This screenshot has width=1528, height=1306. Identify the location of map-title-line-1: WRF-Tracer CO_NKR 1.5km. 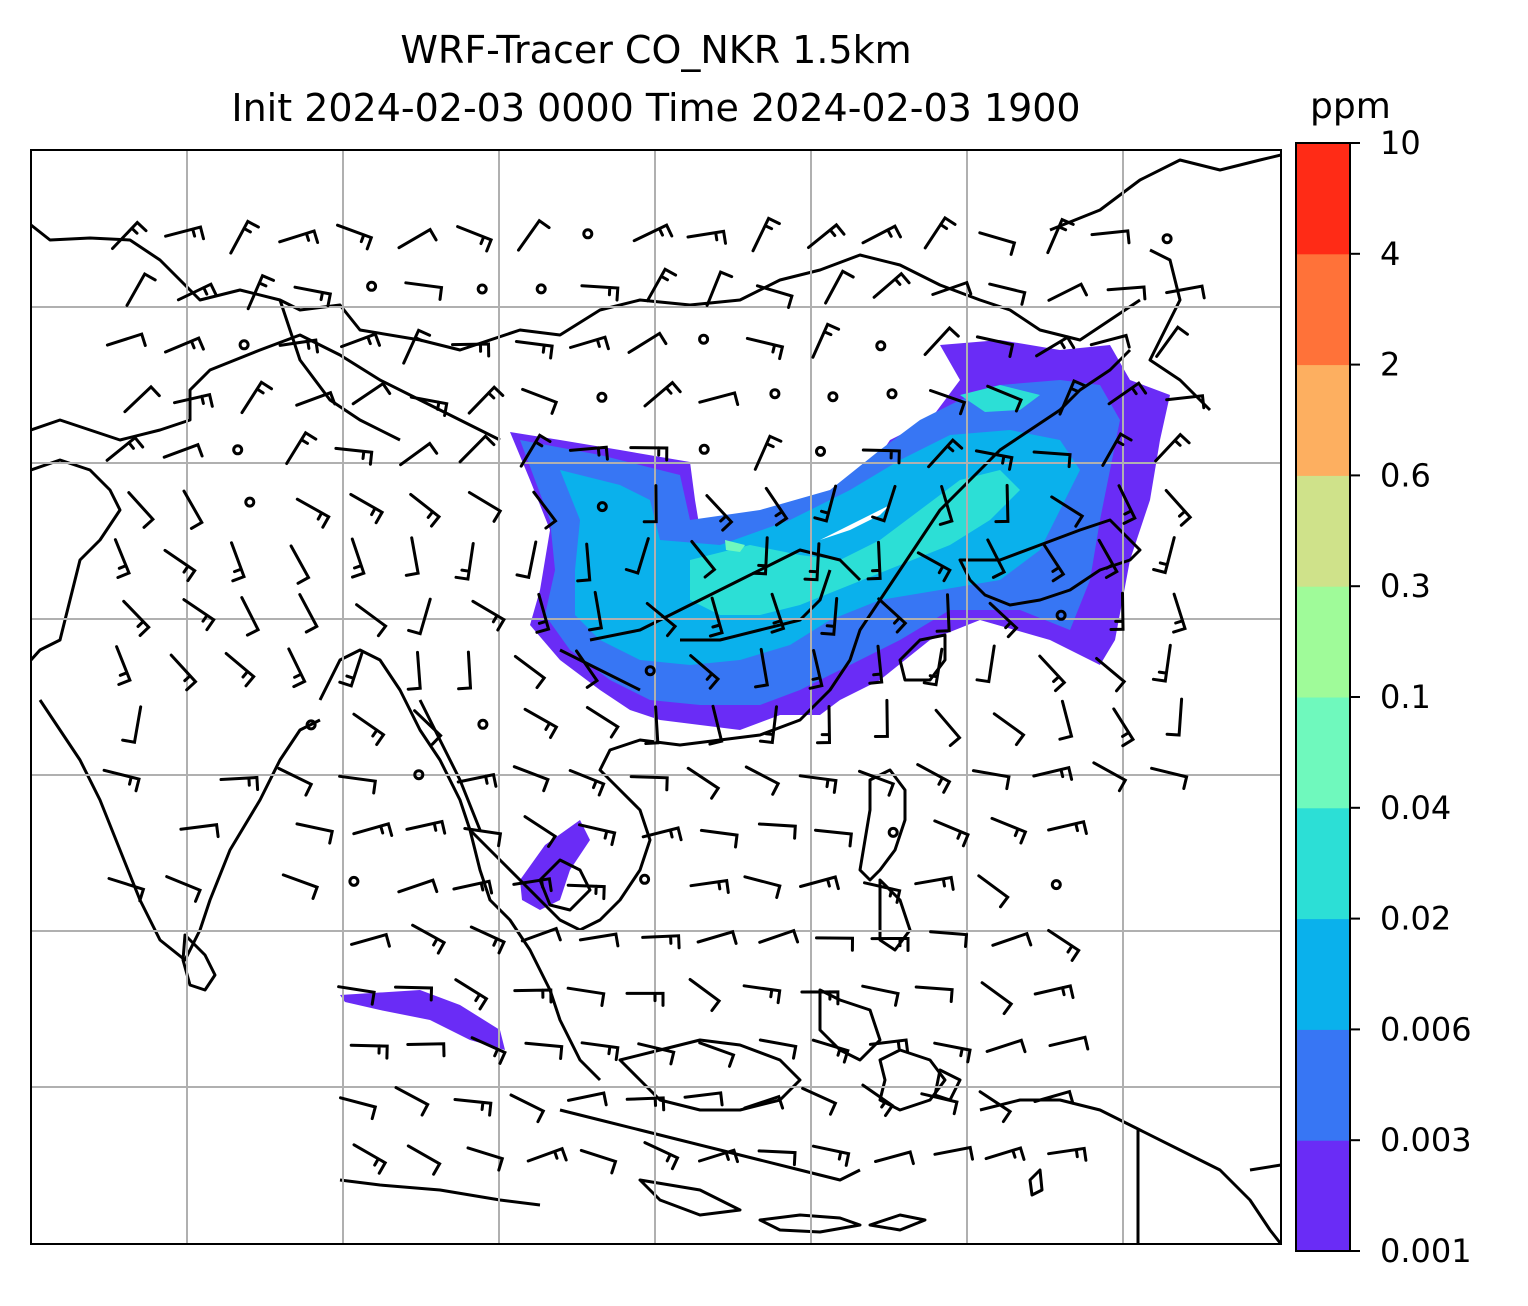
(656, 50).